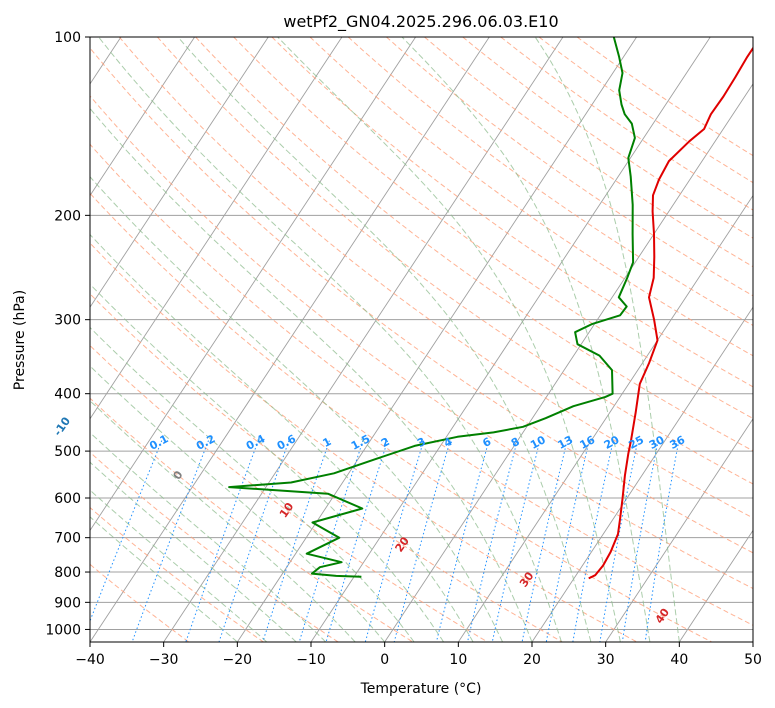  I want to click on dry-adiabat-label: -10, so click(62, 426).